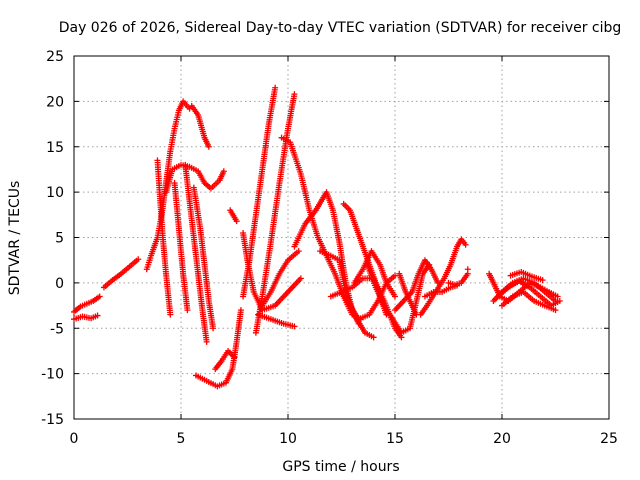 The width and height of the screenshot is (640, 480). I want to click on x-tick-label: 5, so click(181, 439).